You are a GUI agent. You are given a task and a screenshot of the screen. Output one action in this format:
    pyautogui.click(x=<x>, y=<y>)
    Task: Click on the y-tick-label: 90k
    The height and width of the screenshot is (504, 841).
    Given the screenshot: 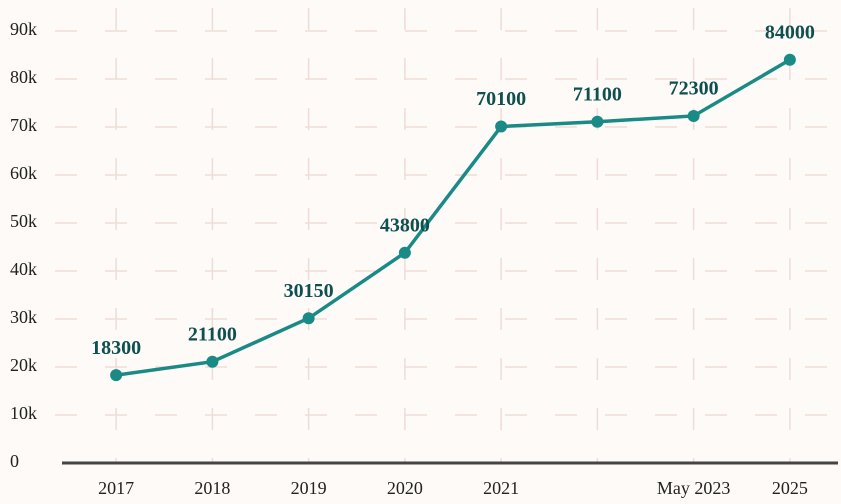 What is the action you would take?
    pyautogui.click(x=23, y=29)
    